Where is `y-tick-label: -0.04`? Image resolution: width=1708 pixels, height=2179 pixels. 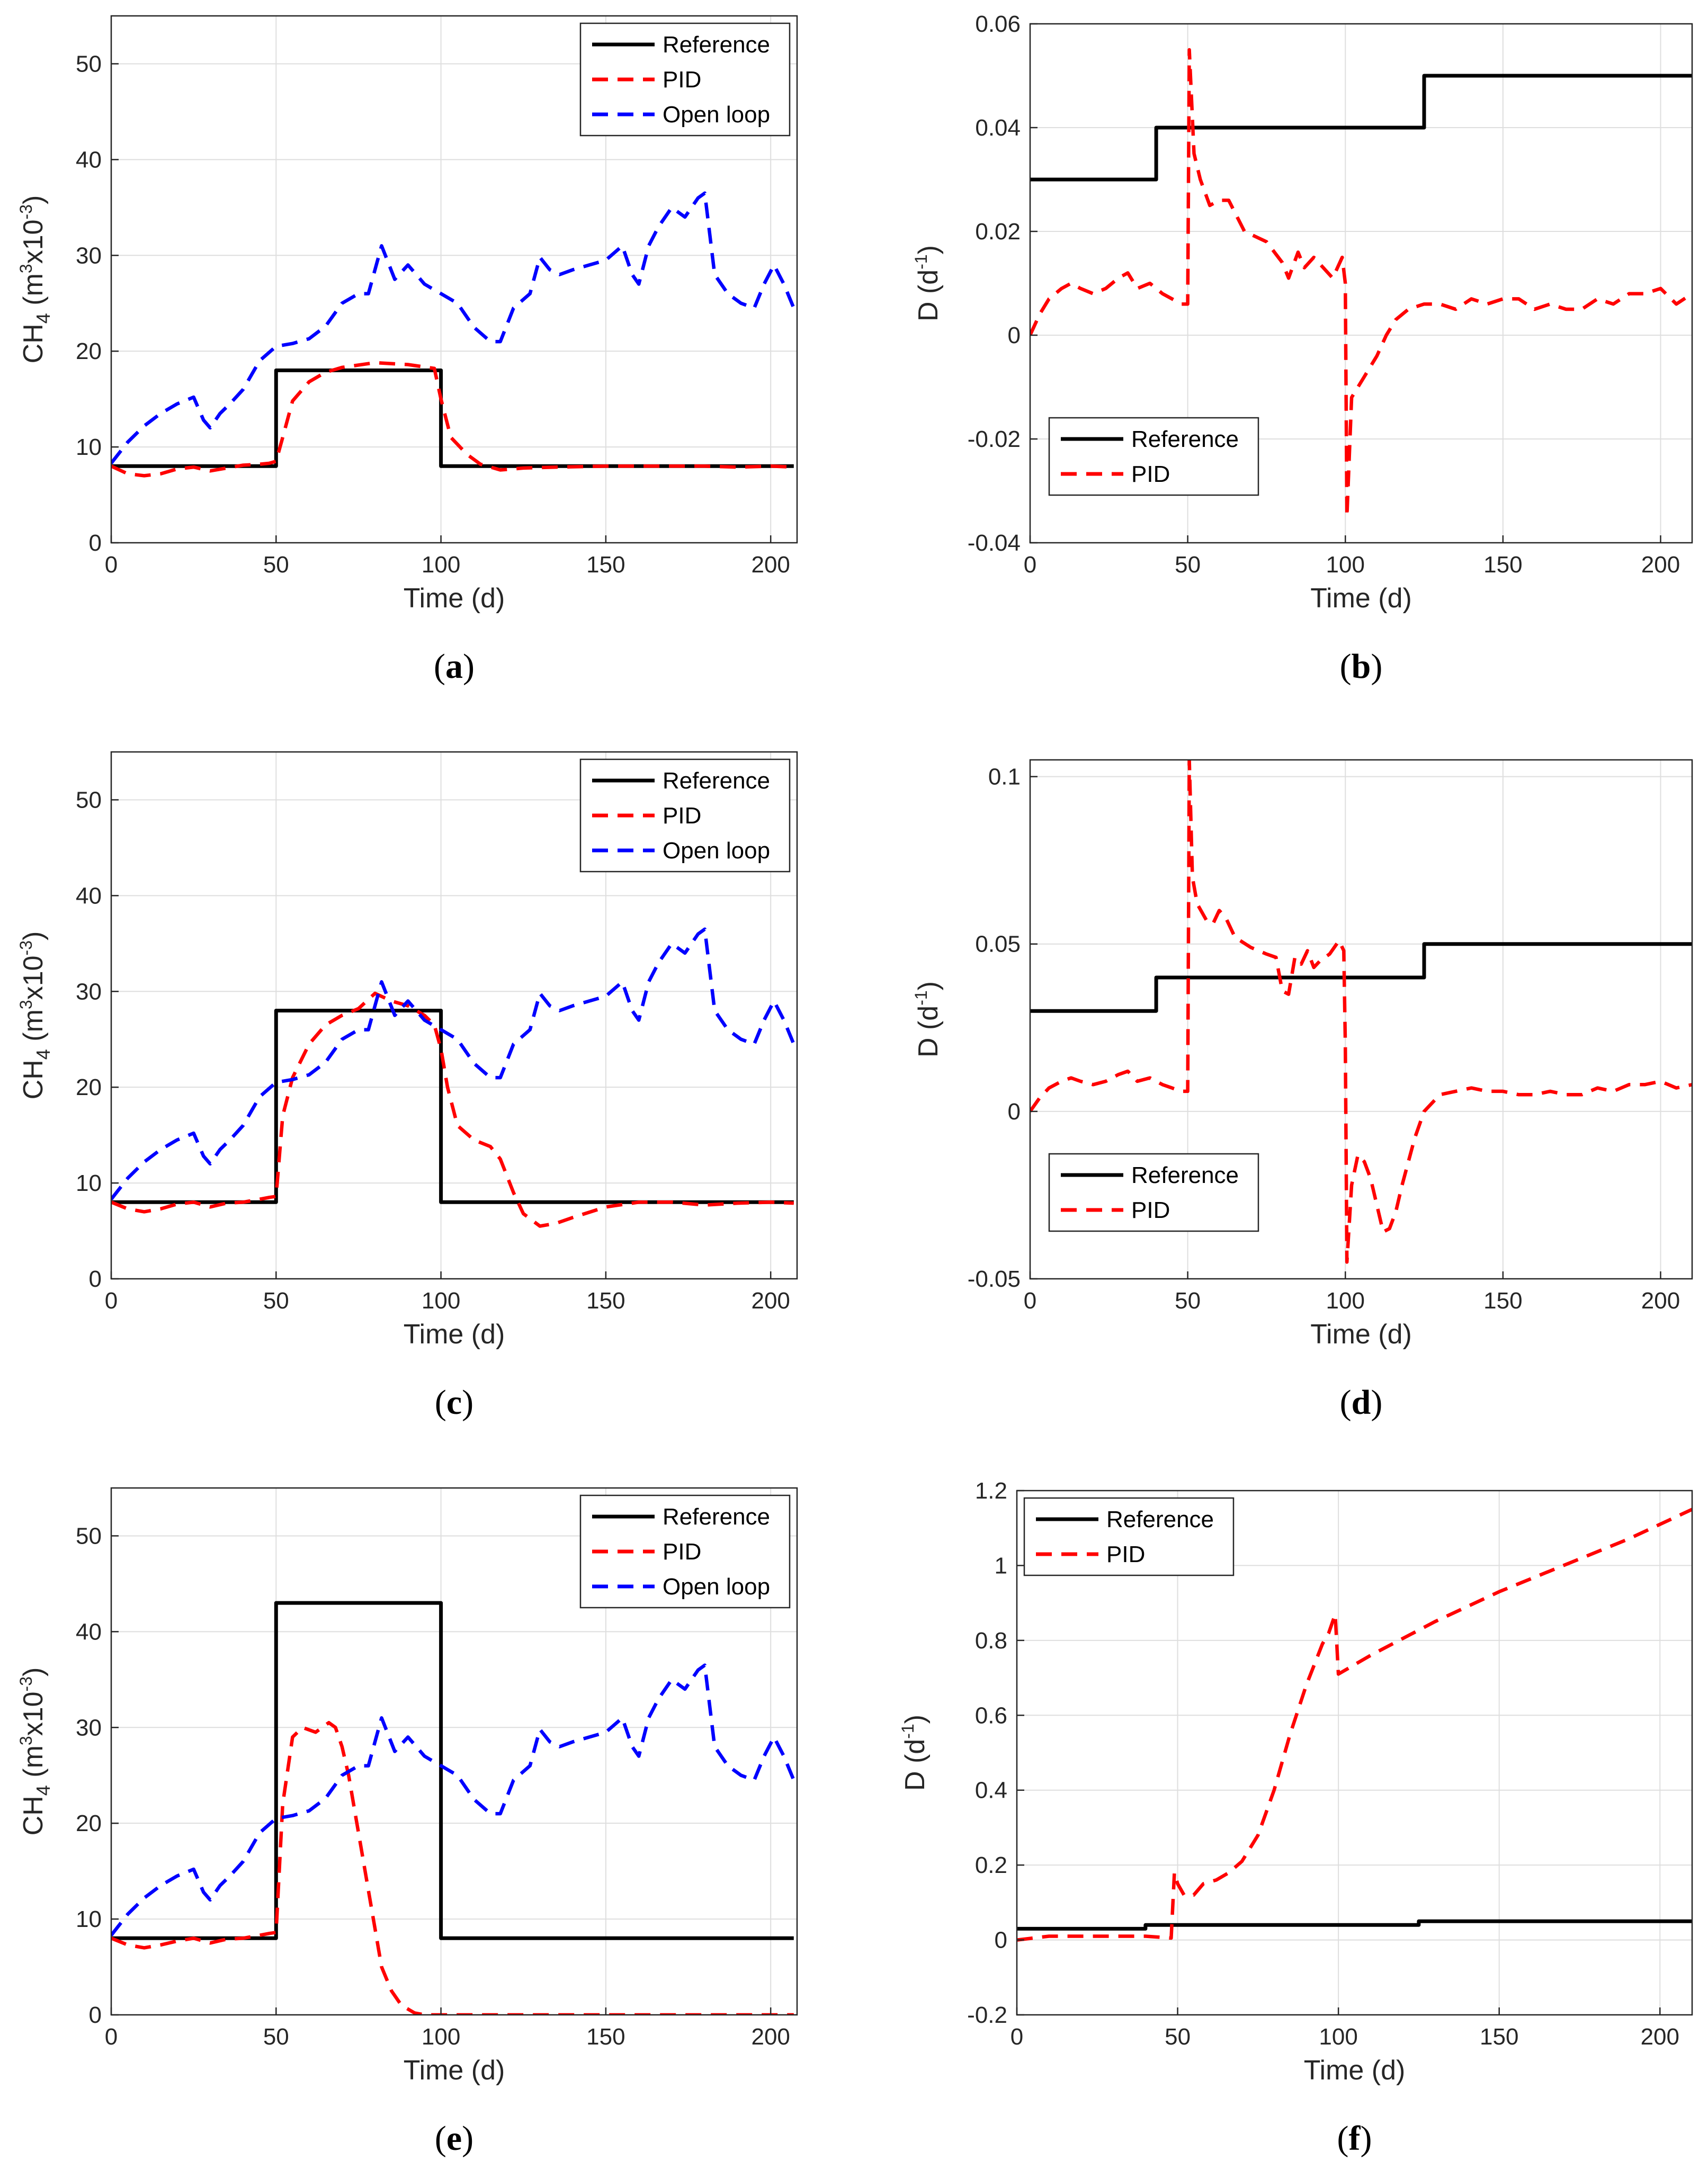 y-tick-label: -0.04 is located at coordinates (994, 543).